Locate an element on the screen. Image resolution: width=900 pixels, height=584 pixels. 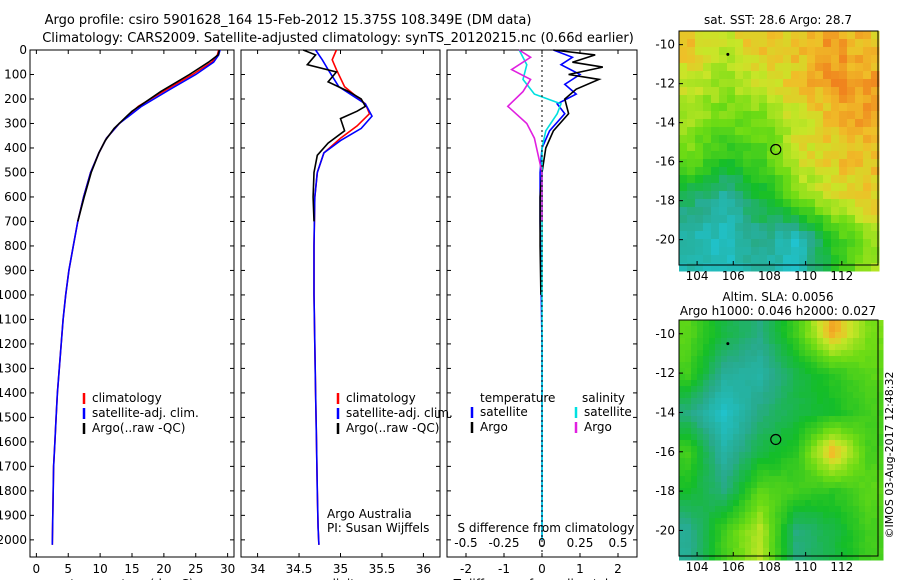
sst-map-ytick-label-3: -16 is located at coordinates (665, 162).